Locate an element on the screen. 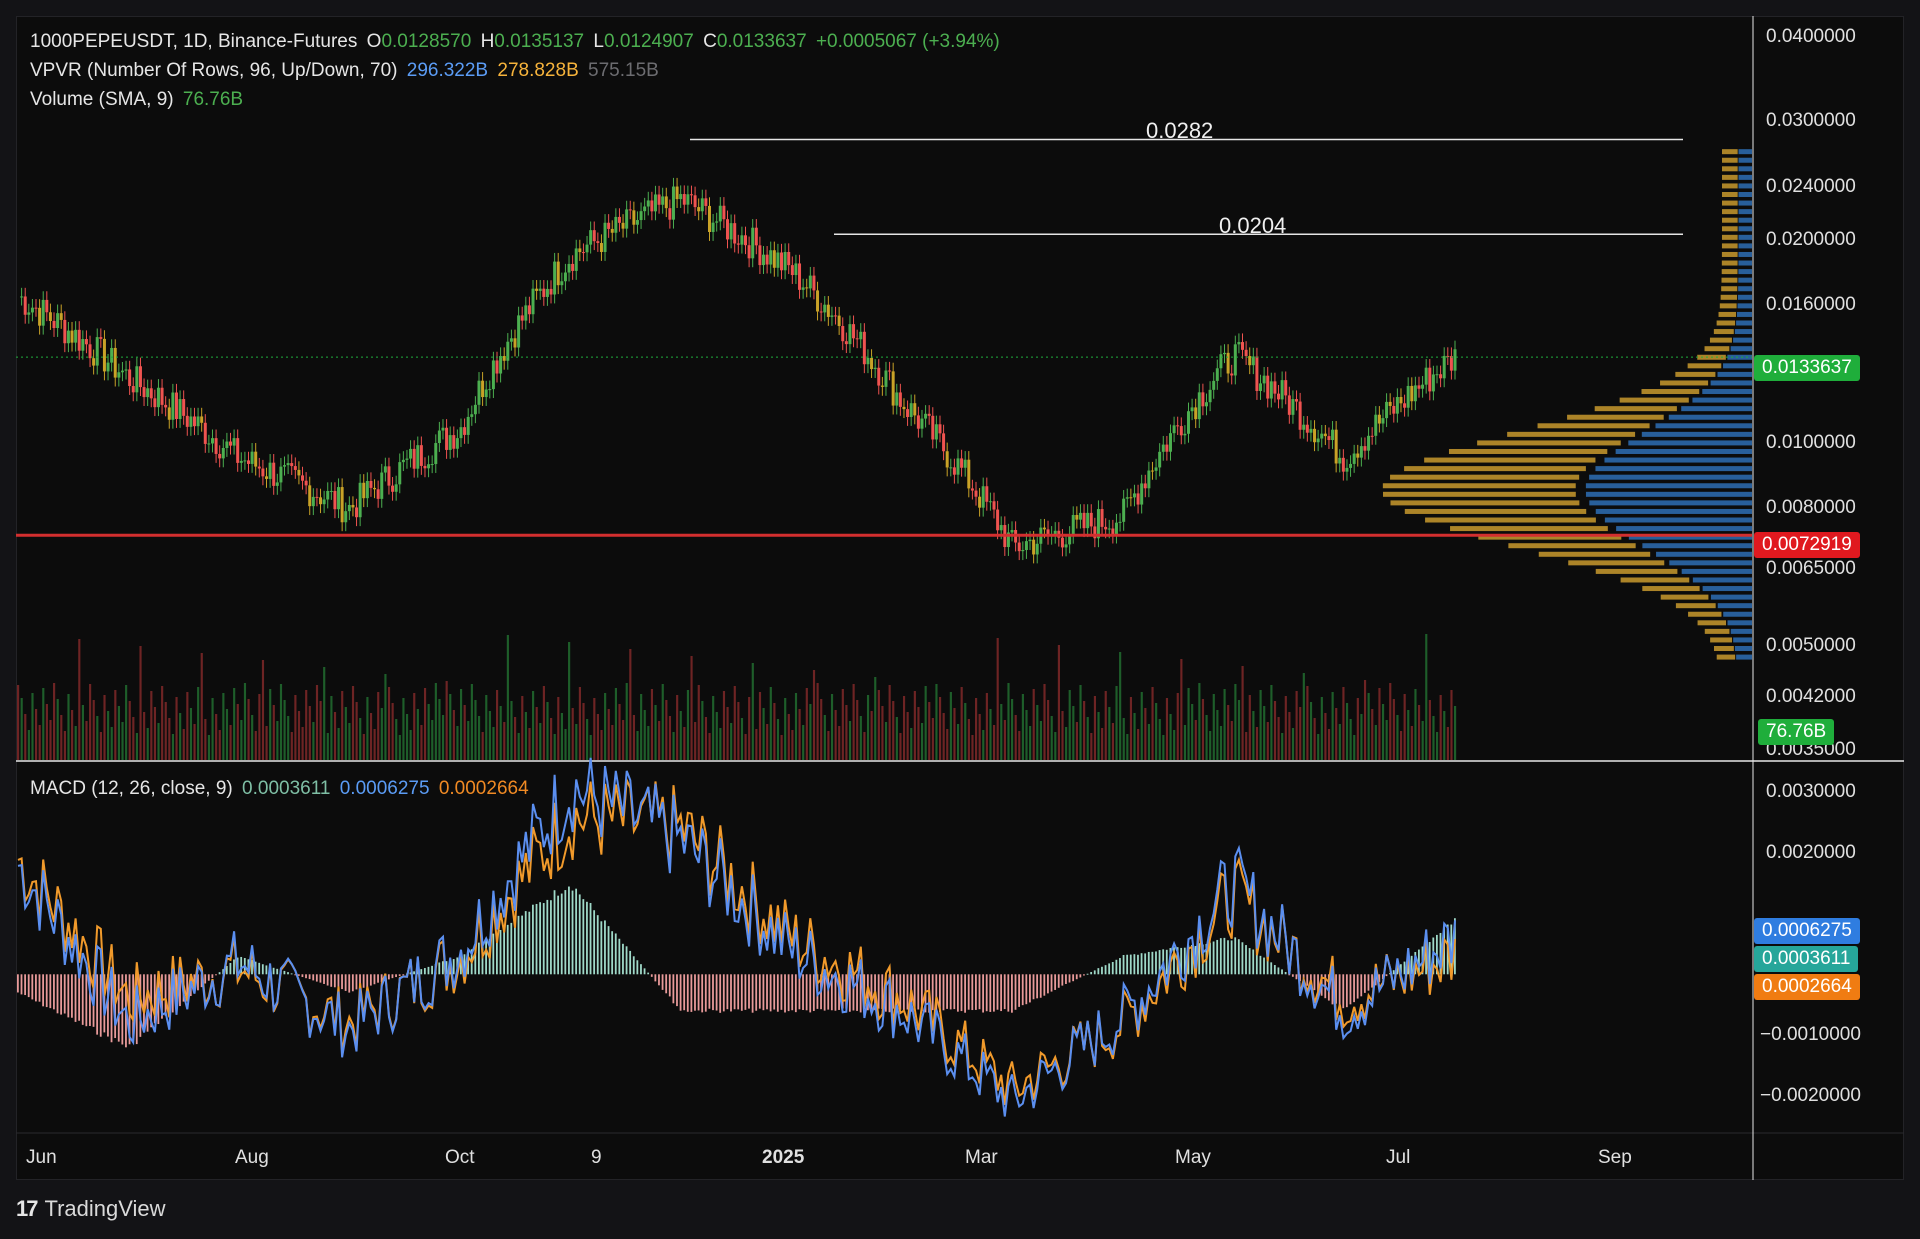 The image size is (1920, 1239). close-label: C is located at coordinates (710, 41).